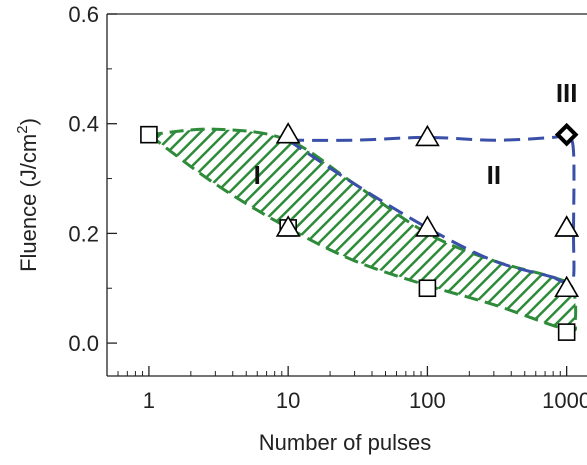  I want to click on x-tick-label: 1, so click(149, 400).